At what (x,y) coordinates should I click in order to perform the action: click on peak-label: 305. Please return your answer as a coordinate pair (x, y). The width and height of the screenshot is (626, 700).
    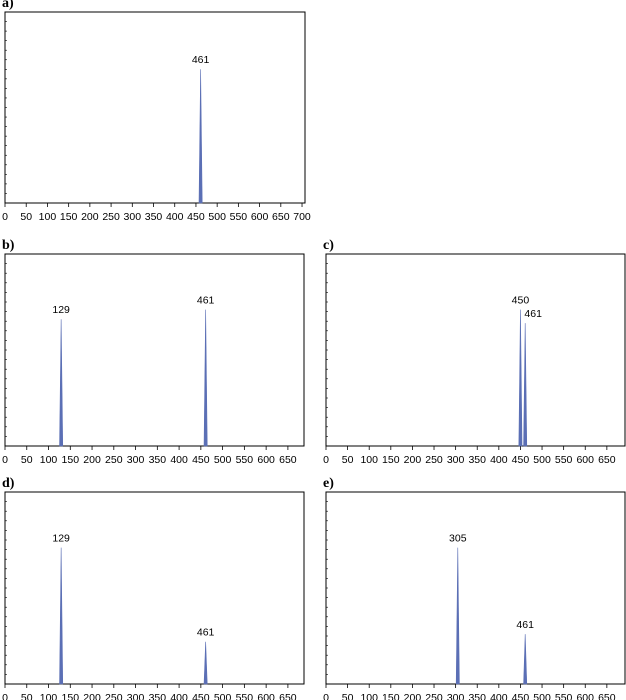
    Looking at the image, I should click on (458, 538).